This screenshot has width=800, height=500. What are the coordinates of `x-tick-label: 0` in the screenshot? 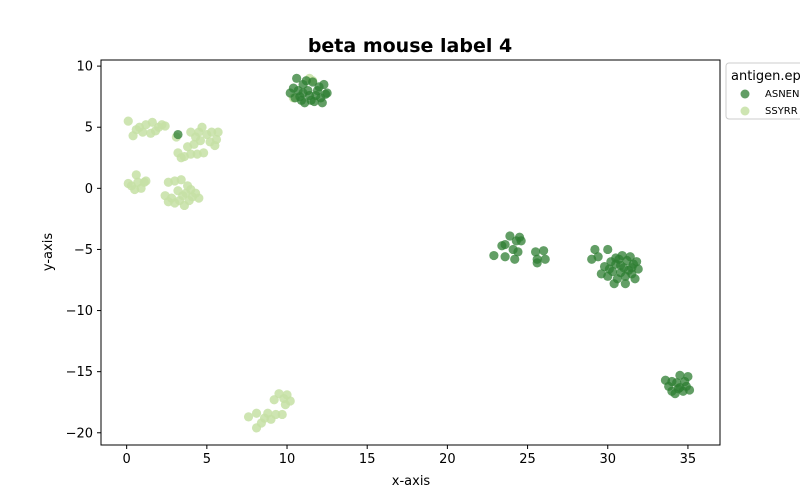 It's located at (127, 459).